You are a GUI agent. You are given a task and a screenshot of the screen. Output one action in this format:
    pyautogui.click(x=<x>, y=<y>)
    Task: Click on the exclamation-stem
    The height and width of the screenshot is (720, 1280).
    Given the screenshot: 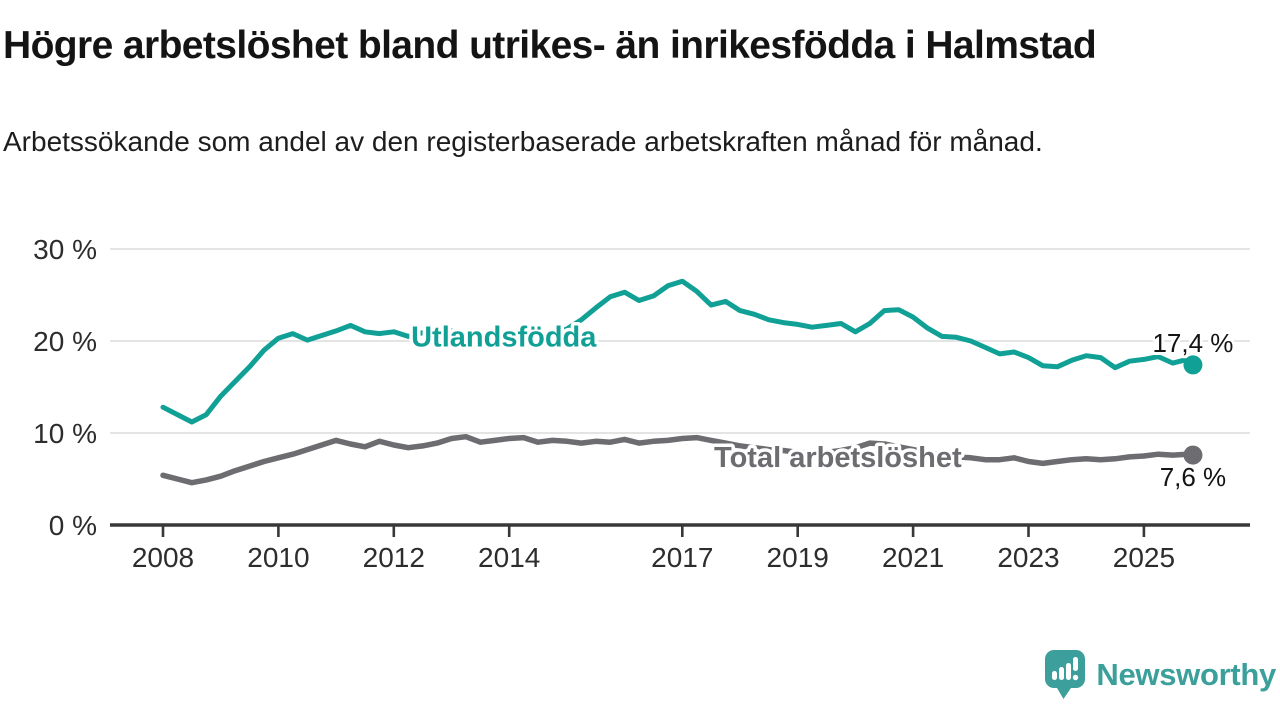 What is the action you would take?
    pyautogui.click(x=1076, y=664)
    